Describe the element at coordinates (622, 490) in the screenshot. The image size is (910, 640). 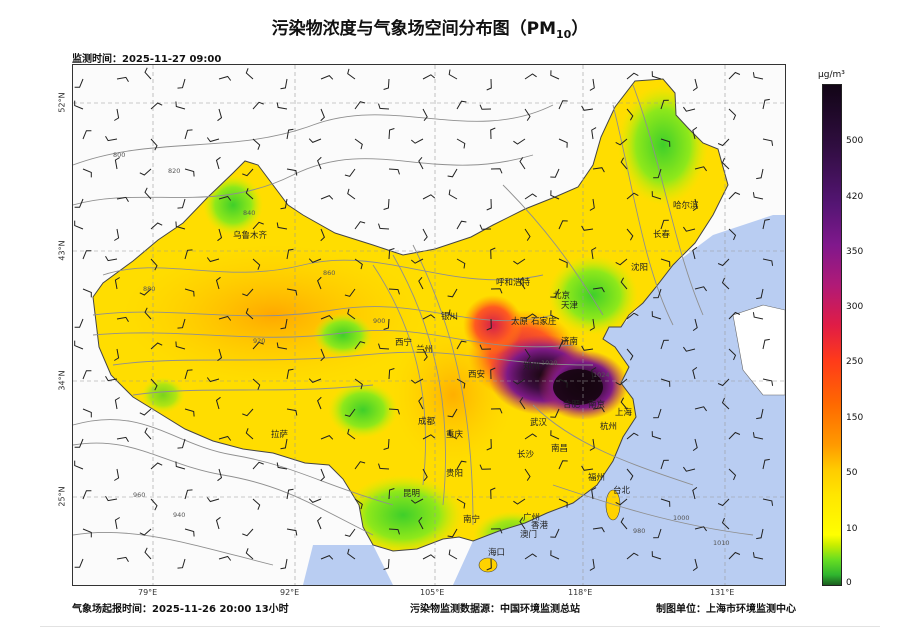
I see `city-label-taipei: 台北` at that location.